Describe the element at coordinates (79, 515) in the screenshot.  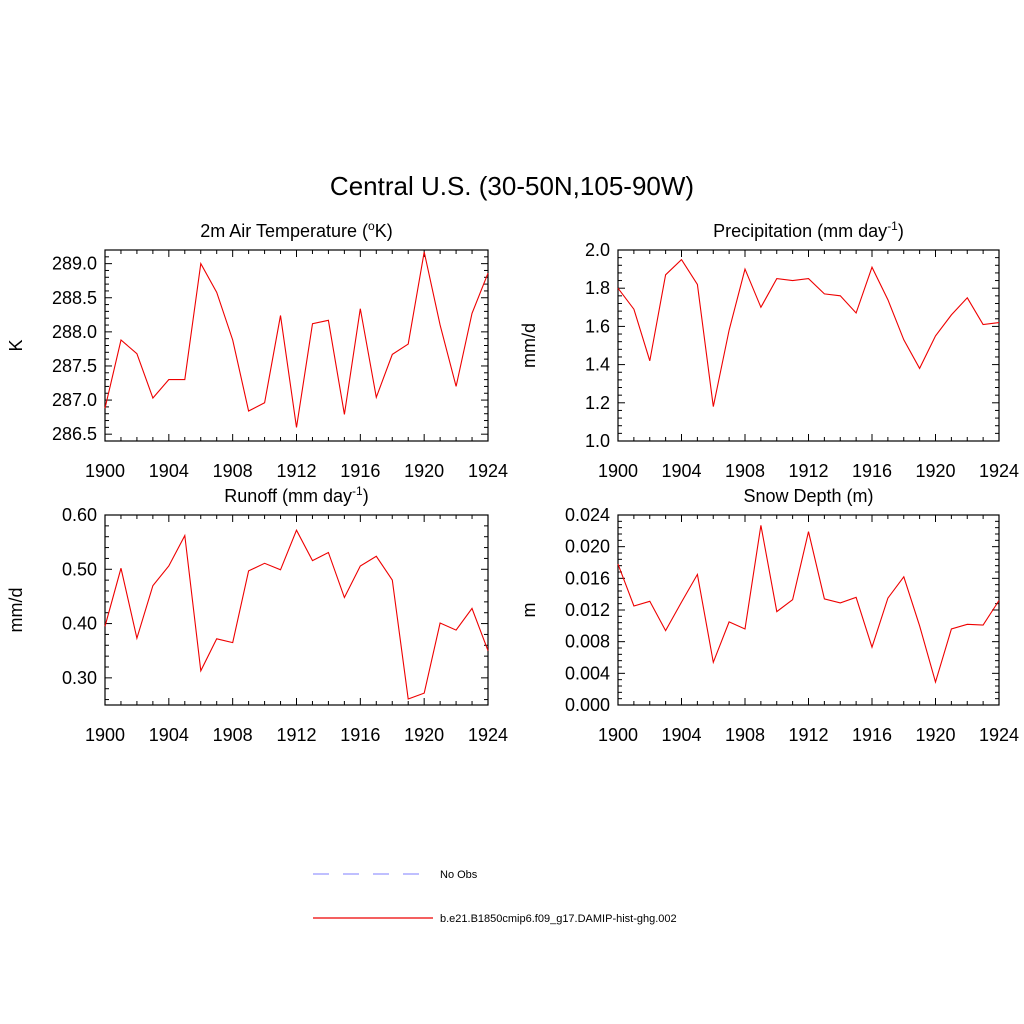
I see `y-tick-label: 0.60` at that location.